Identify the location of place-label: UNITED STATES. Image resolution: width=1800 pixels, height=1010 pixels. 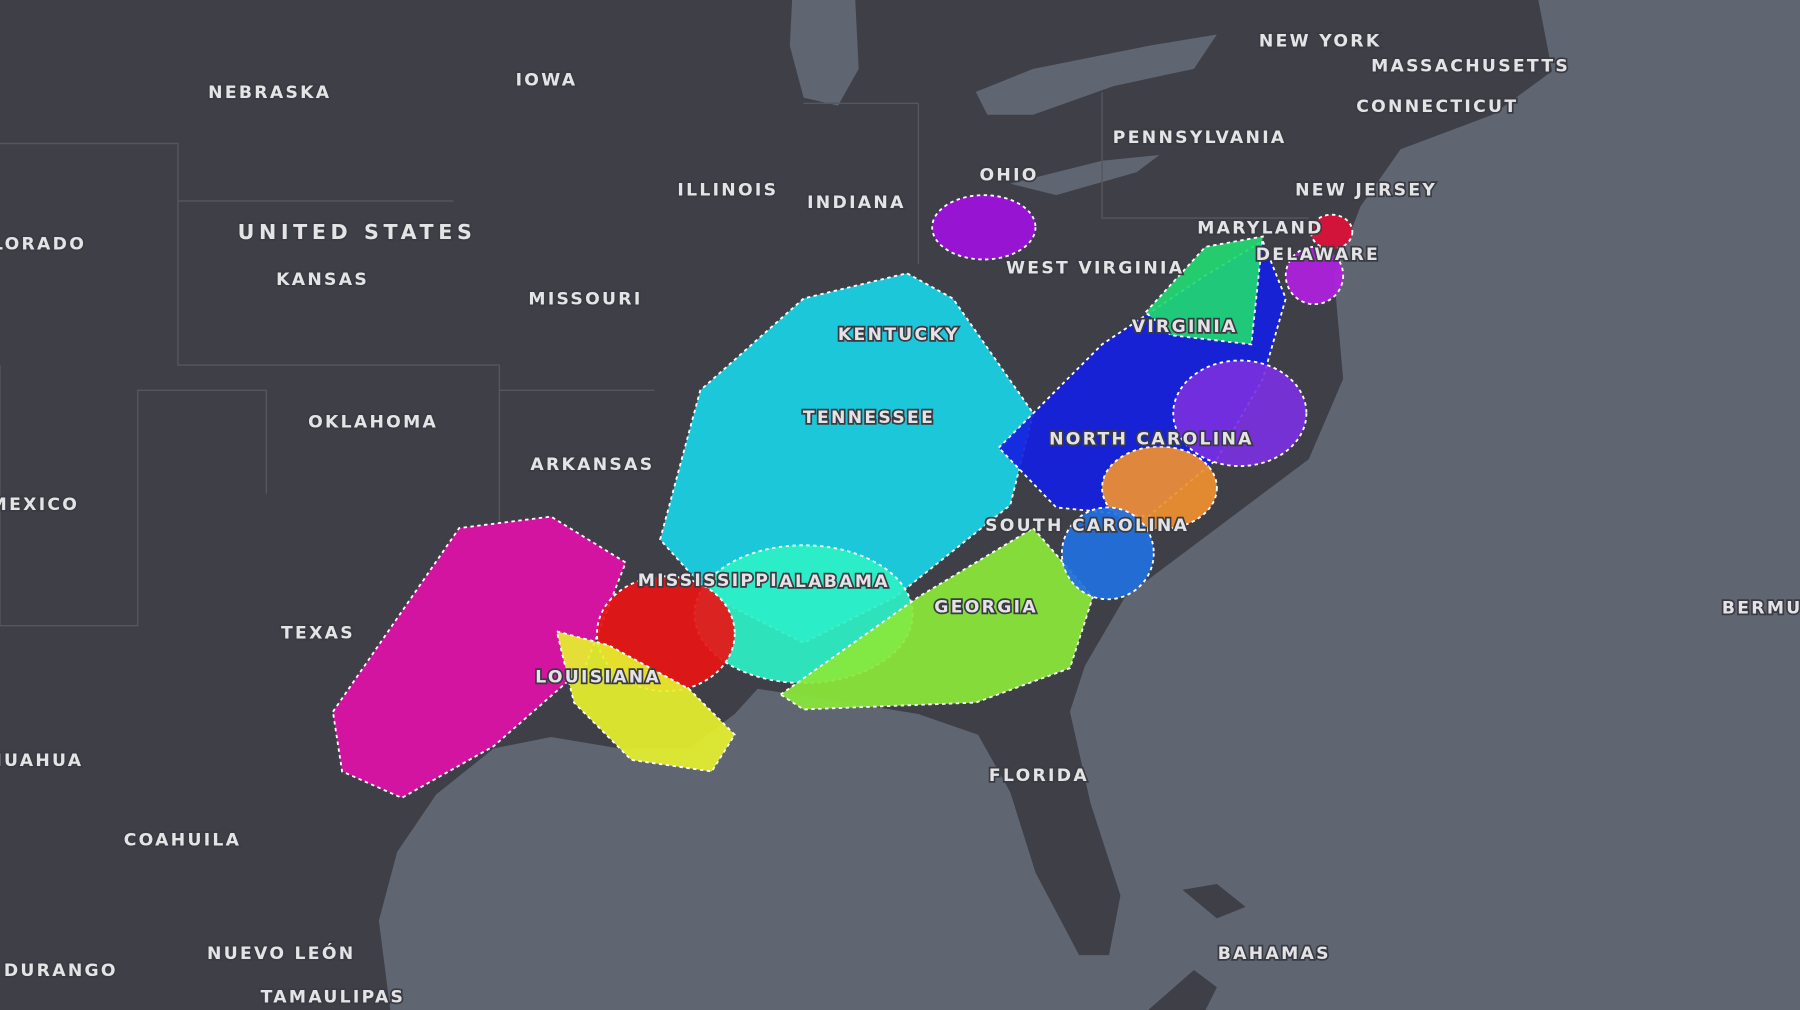
(357, 232).